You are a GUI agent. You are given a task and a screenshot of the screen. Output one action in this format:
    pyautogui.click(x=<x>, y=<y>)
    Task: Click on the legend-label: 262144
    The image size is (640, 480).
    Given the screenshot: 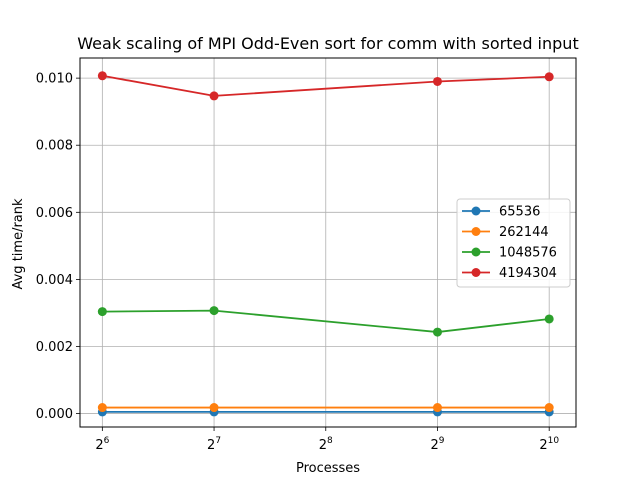 What is the action you would take?
    pyautogui.click(x=524, y=232)
    